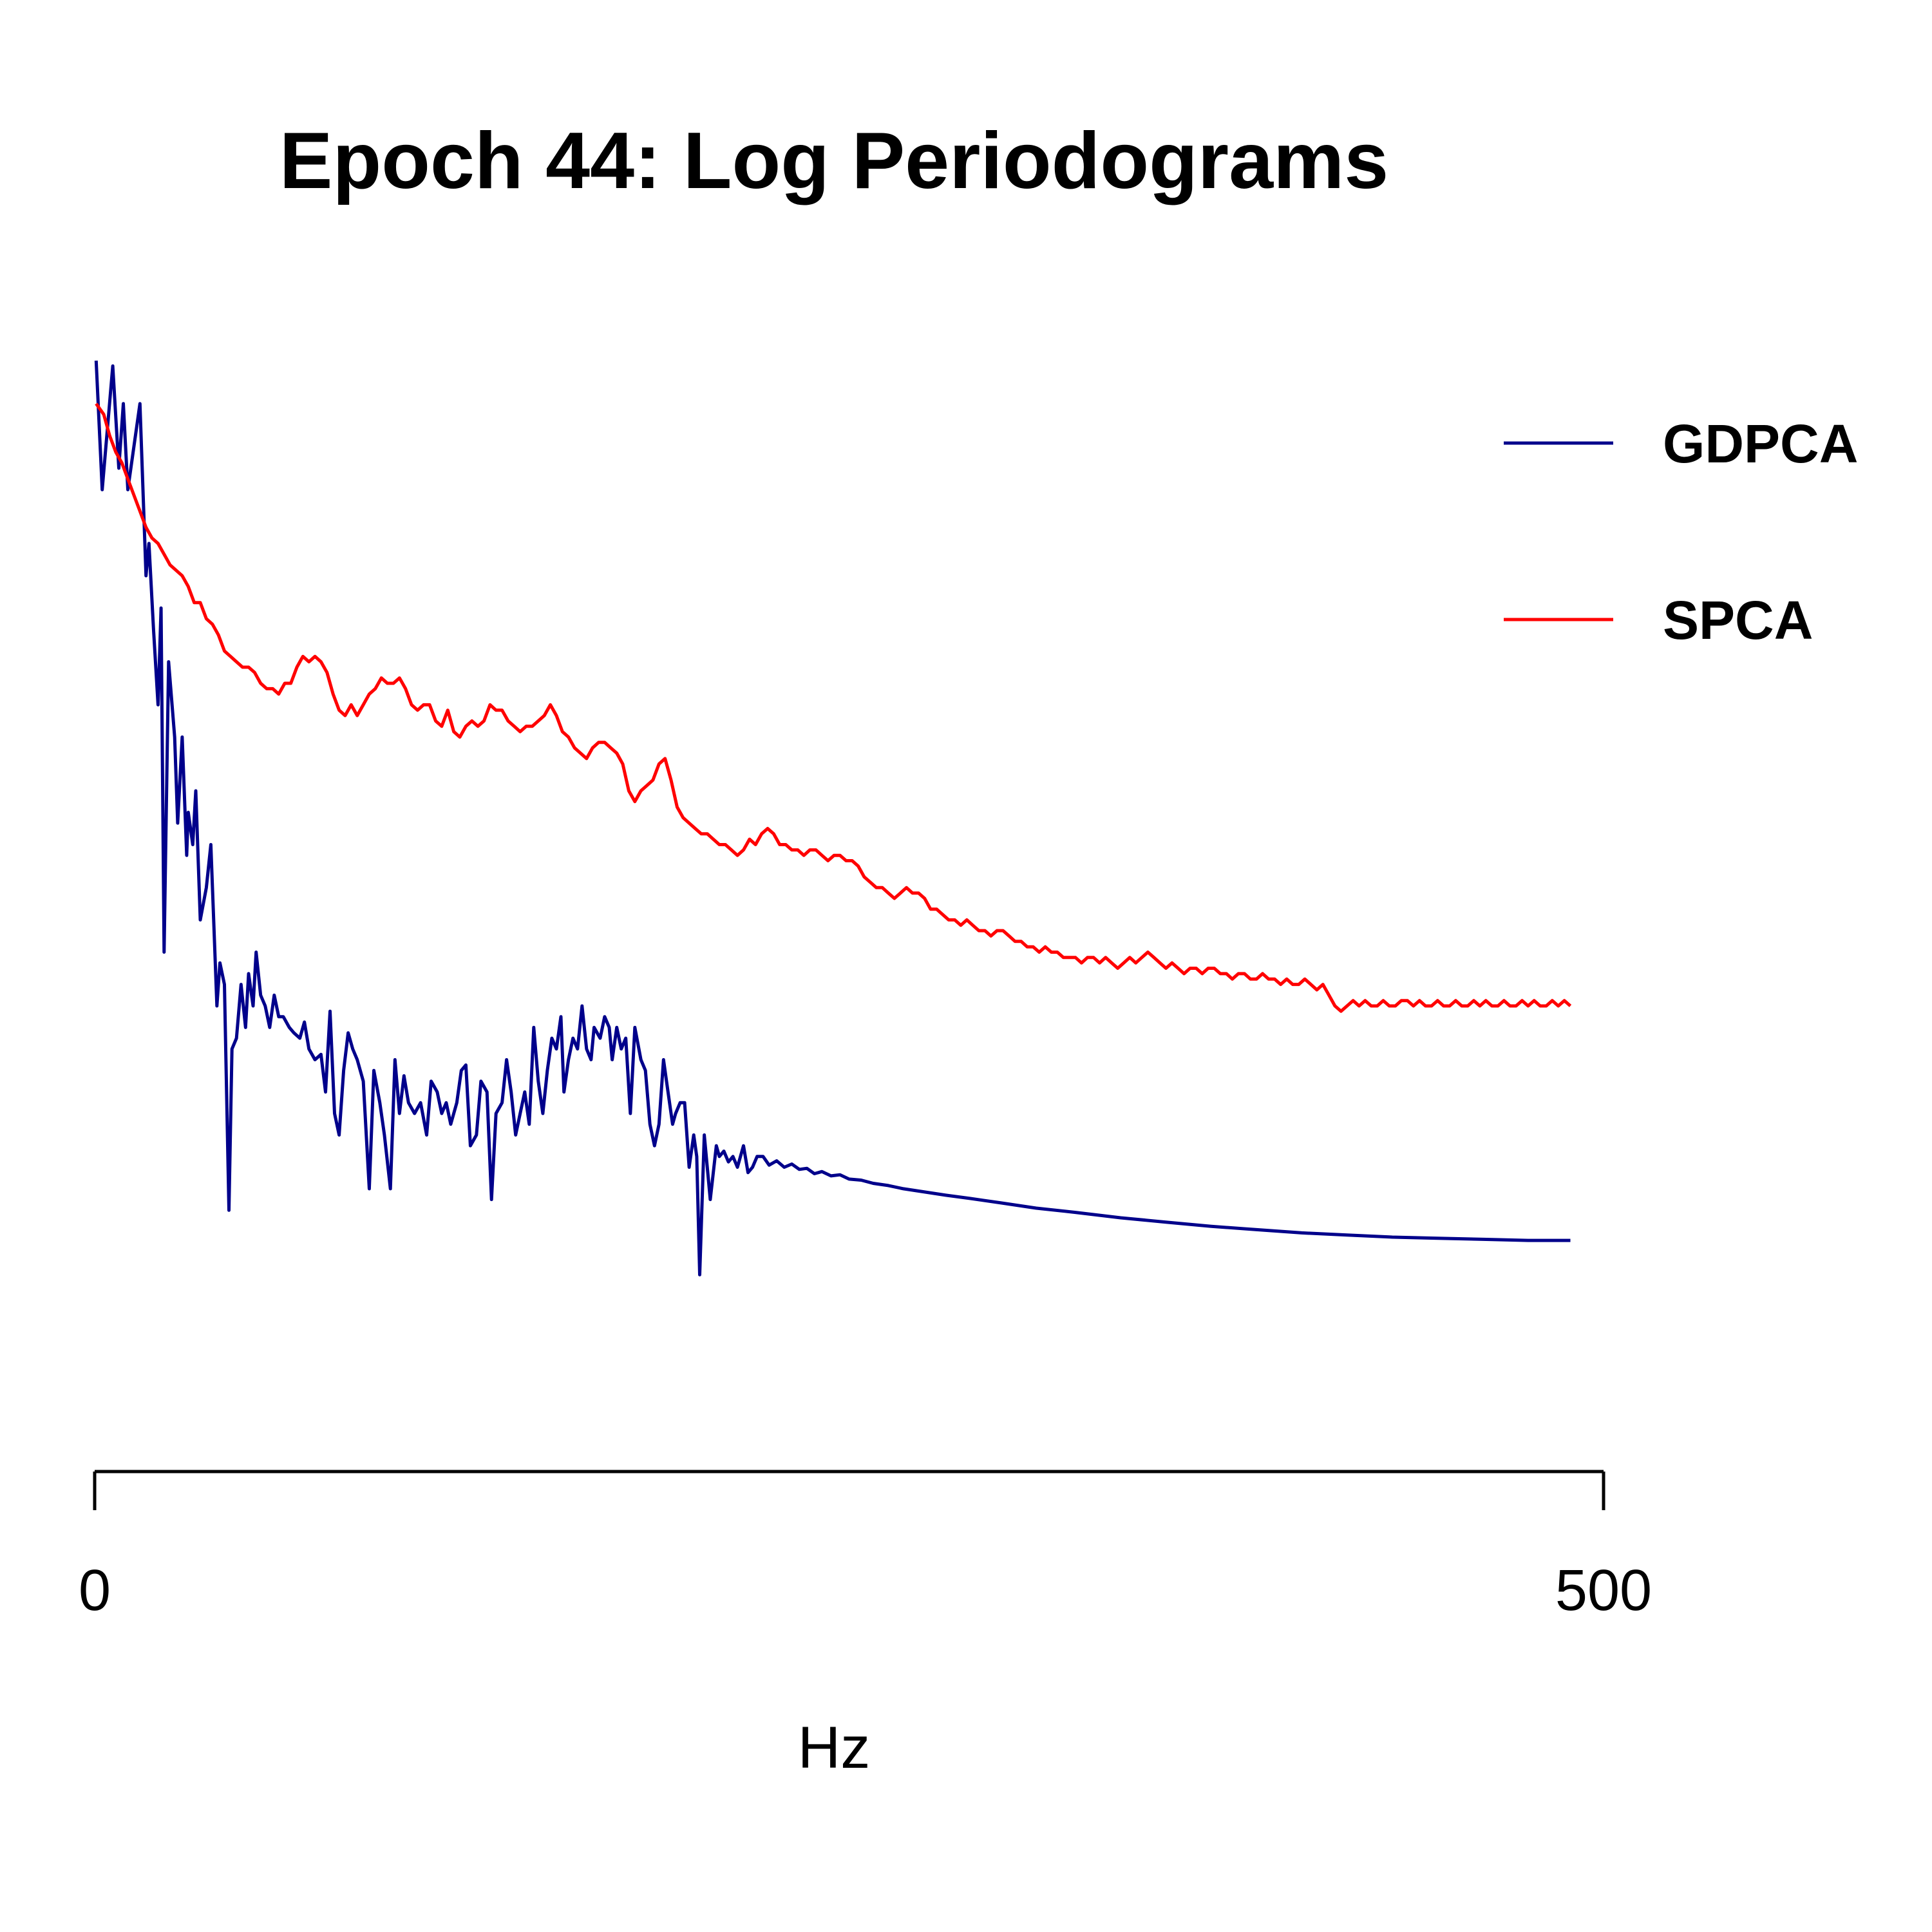  What do you see at coordinates (1681, 531) in the screenshot?
I see `legend: GDPCA SPCA` at bounding box center [1681, 531].